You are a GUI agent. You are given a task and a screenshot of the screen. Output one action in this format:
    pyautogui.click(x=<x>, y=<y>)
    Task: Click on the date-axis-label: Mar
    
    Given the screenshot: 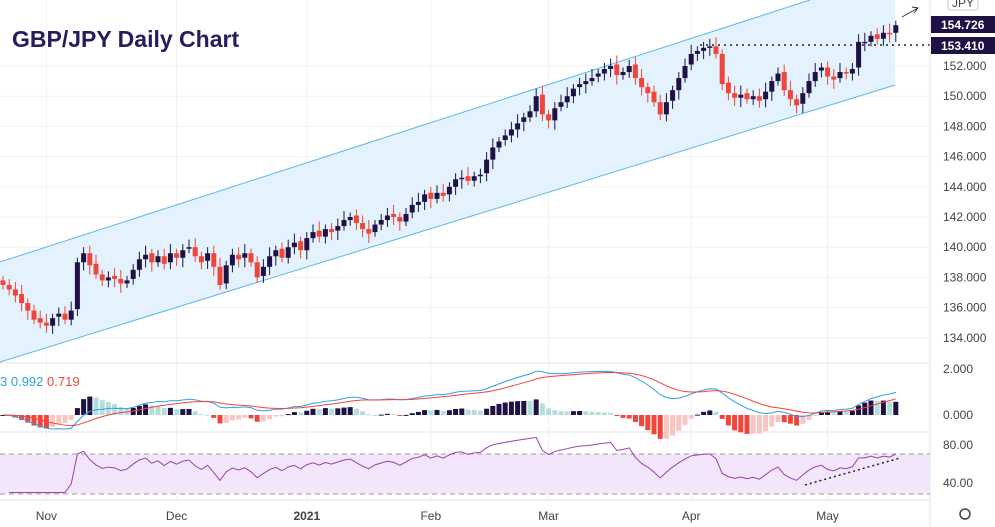 What is the action you would take?
    pyautogui.click(x=548, y=516)
    